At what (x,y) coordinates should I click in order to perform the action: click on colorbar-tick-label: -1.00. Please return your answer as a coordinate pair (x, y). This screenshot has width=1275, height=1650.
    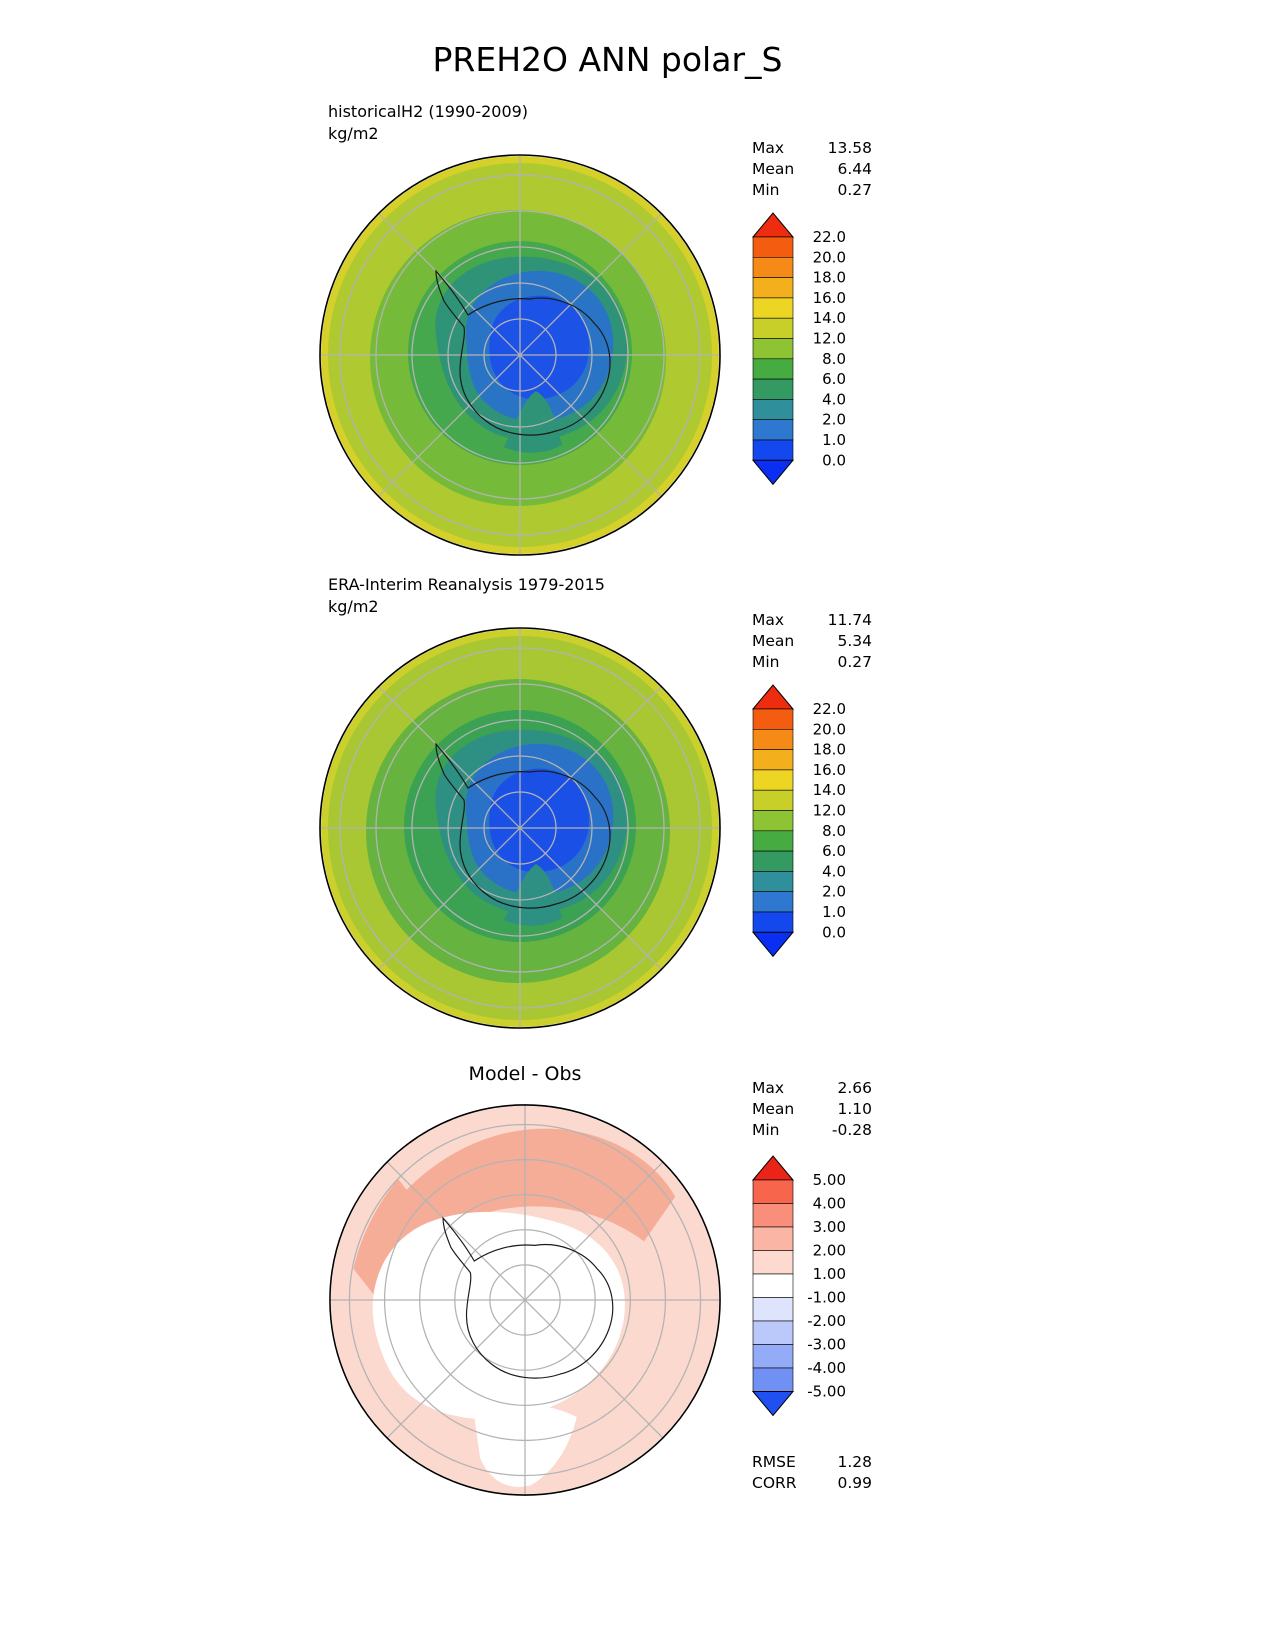
    Looking at the image, I should click on (826, 1298).